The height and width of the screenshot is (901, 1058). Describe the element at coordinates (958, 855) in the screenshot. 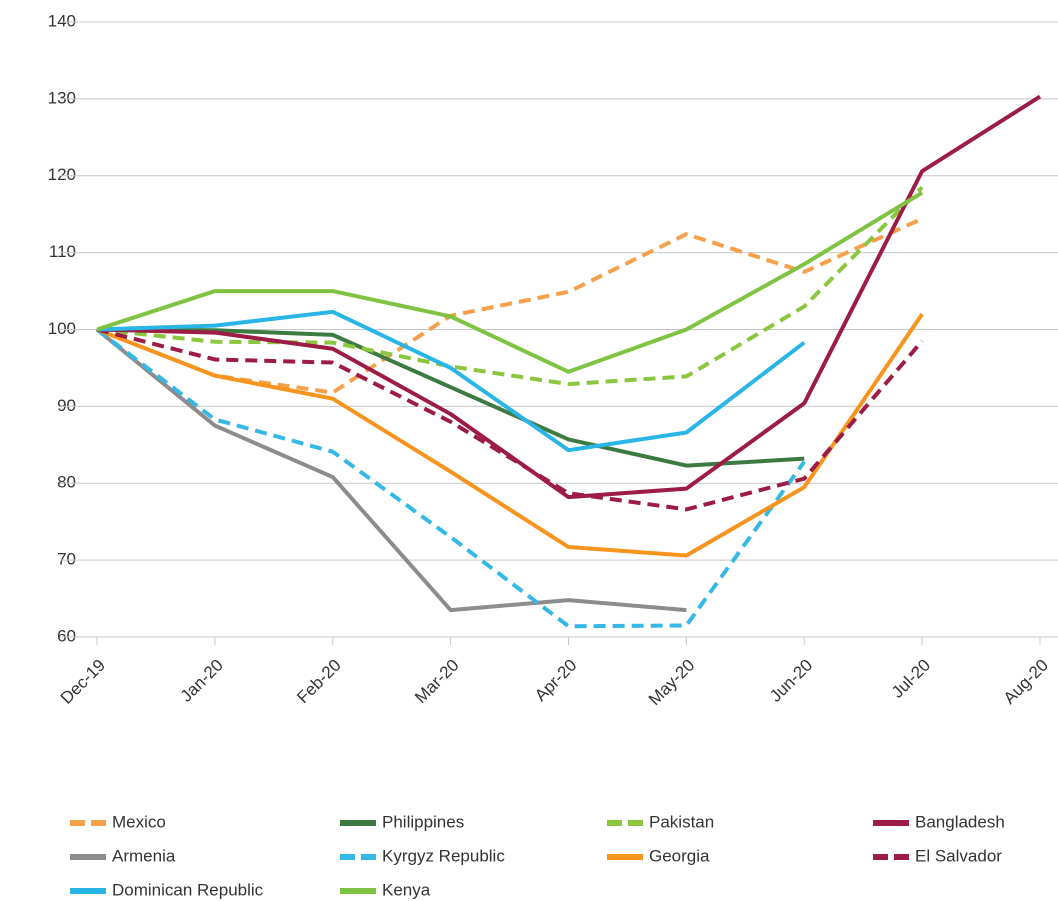

I see `legend-label: El Salvador` at that location.